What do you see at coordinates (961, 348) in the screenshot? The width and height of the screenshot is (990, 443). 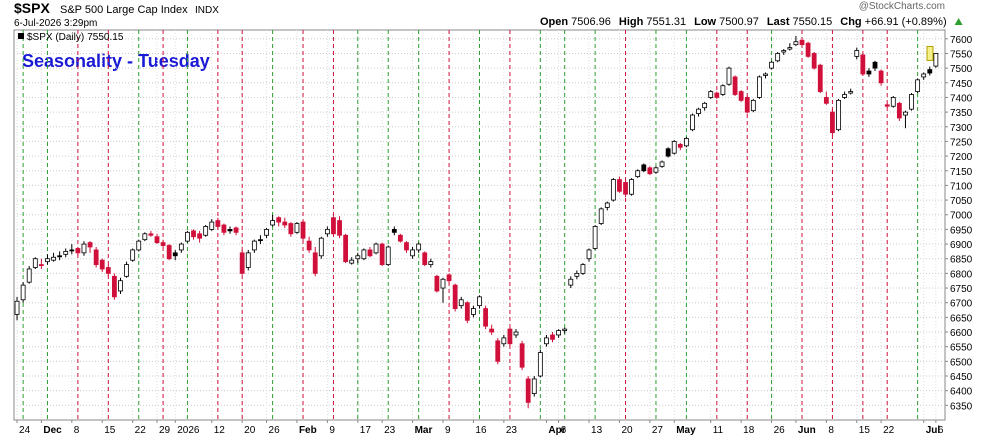 I see `y-tick-label: 6550` at bounding box center [961, 348].